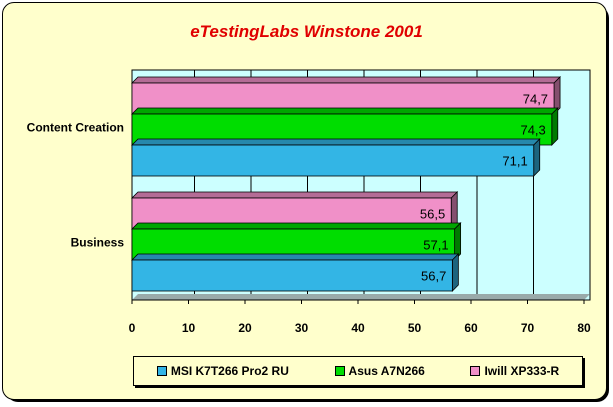  I want to click on legend-item: Asus A7N266, so click(379, 371).